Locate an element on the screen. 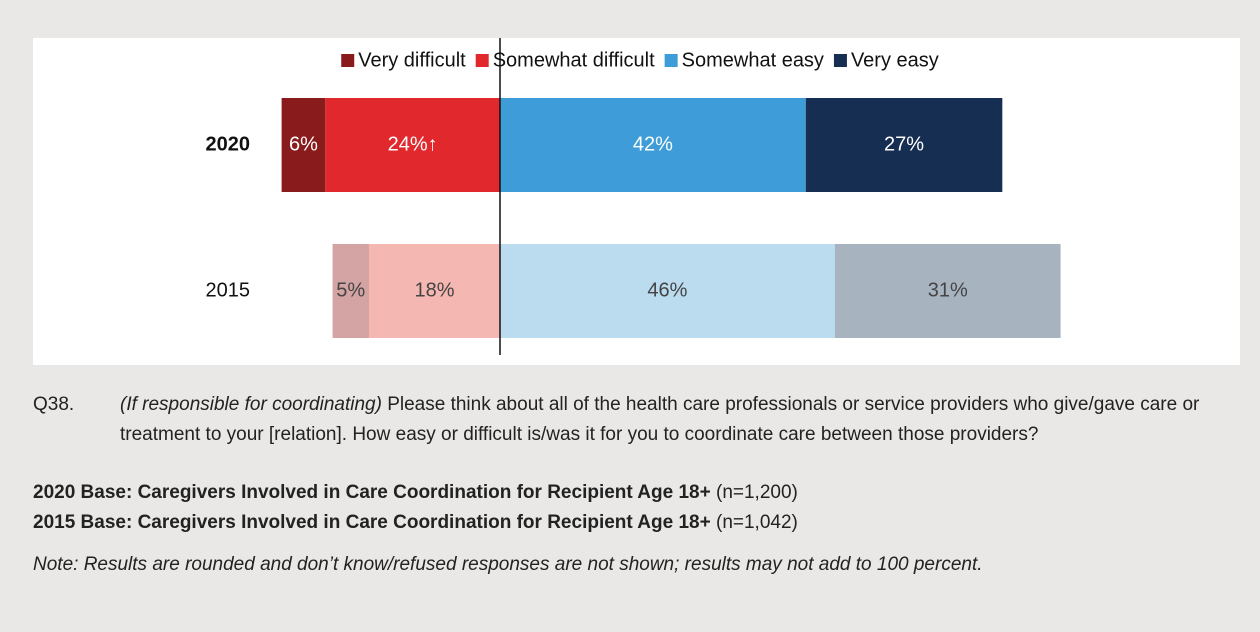 This screenshot has width=1260, height=632. value-label: 31% is located at coordinates (948, 290).